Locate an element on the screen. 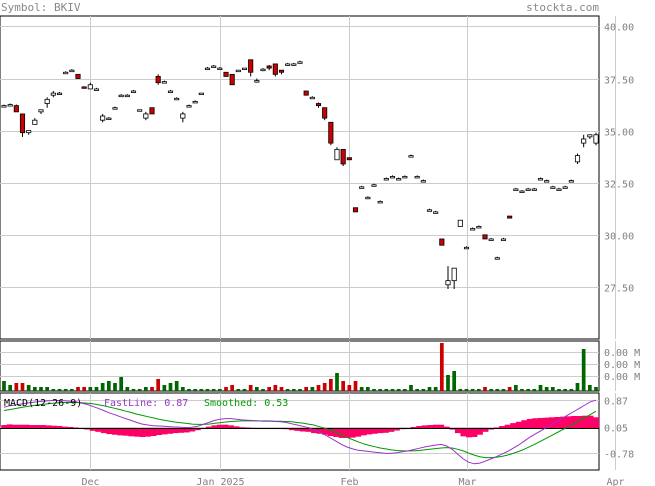 Image resolution: width=655 pixels, height=486 pixels. macd-series is located at coordinates (300, 432).